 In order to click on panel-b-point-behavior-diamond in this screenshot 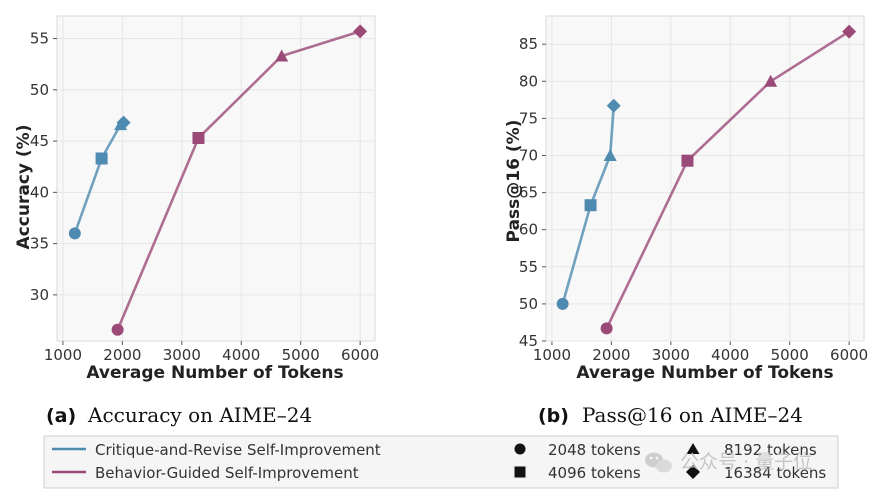, I will do `click(849, 31)`.